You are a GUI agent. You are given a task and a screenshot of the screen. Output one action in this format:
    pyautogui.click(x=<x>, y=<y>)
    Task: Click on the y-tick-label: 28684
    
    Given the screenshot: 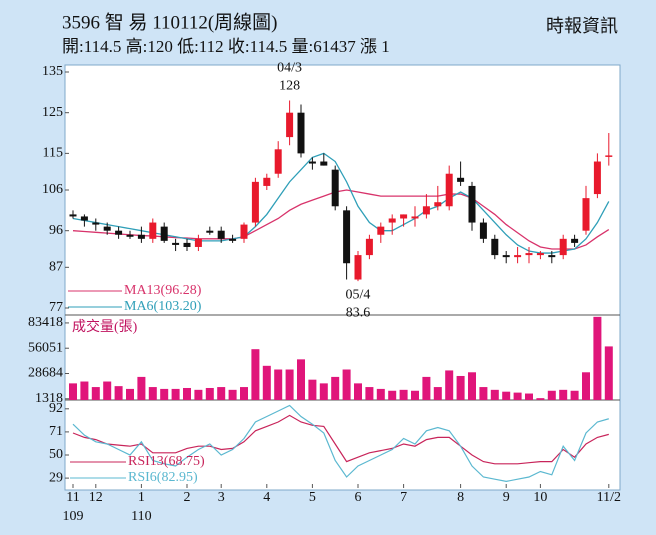 What is the action you would take?
    pyautogui.click(x=45, y=373)
    